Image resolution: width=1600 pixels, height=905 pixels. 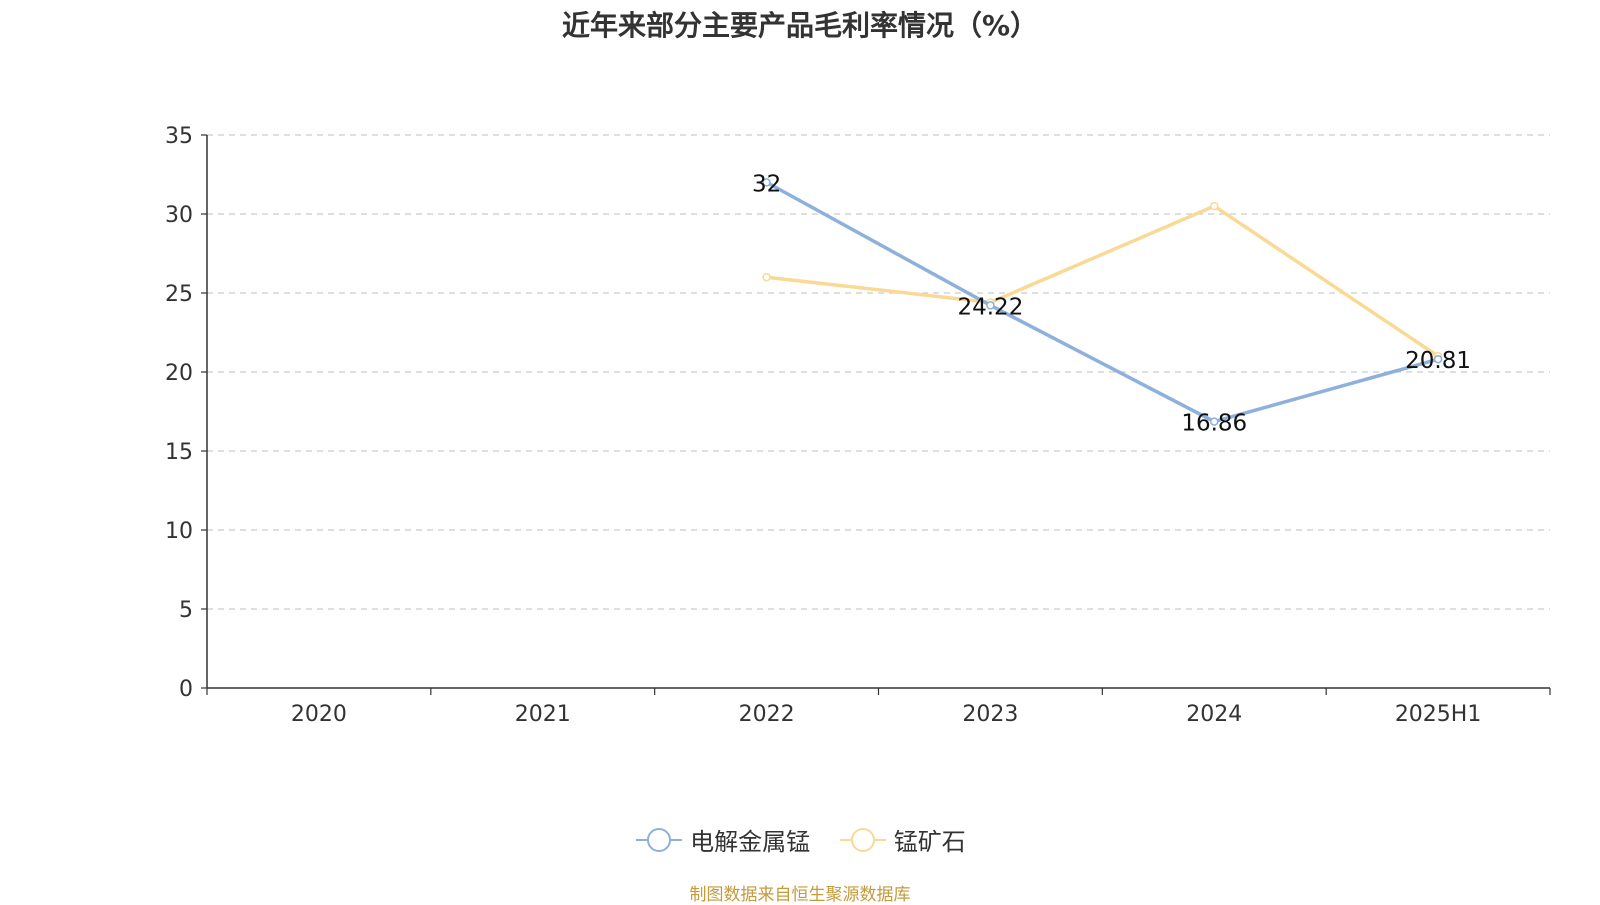 What do you see at coordinates (179, 294) in the screenshot?
I see `y-tick-label: 25` at bounding box center [179, 294].